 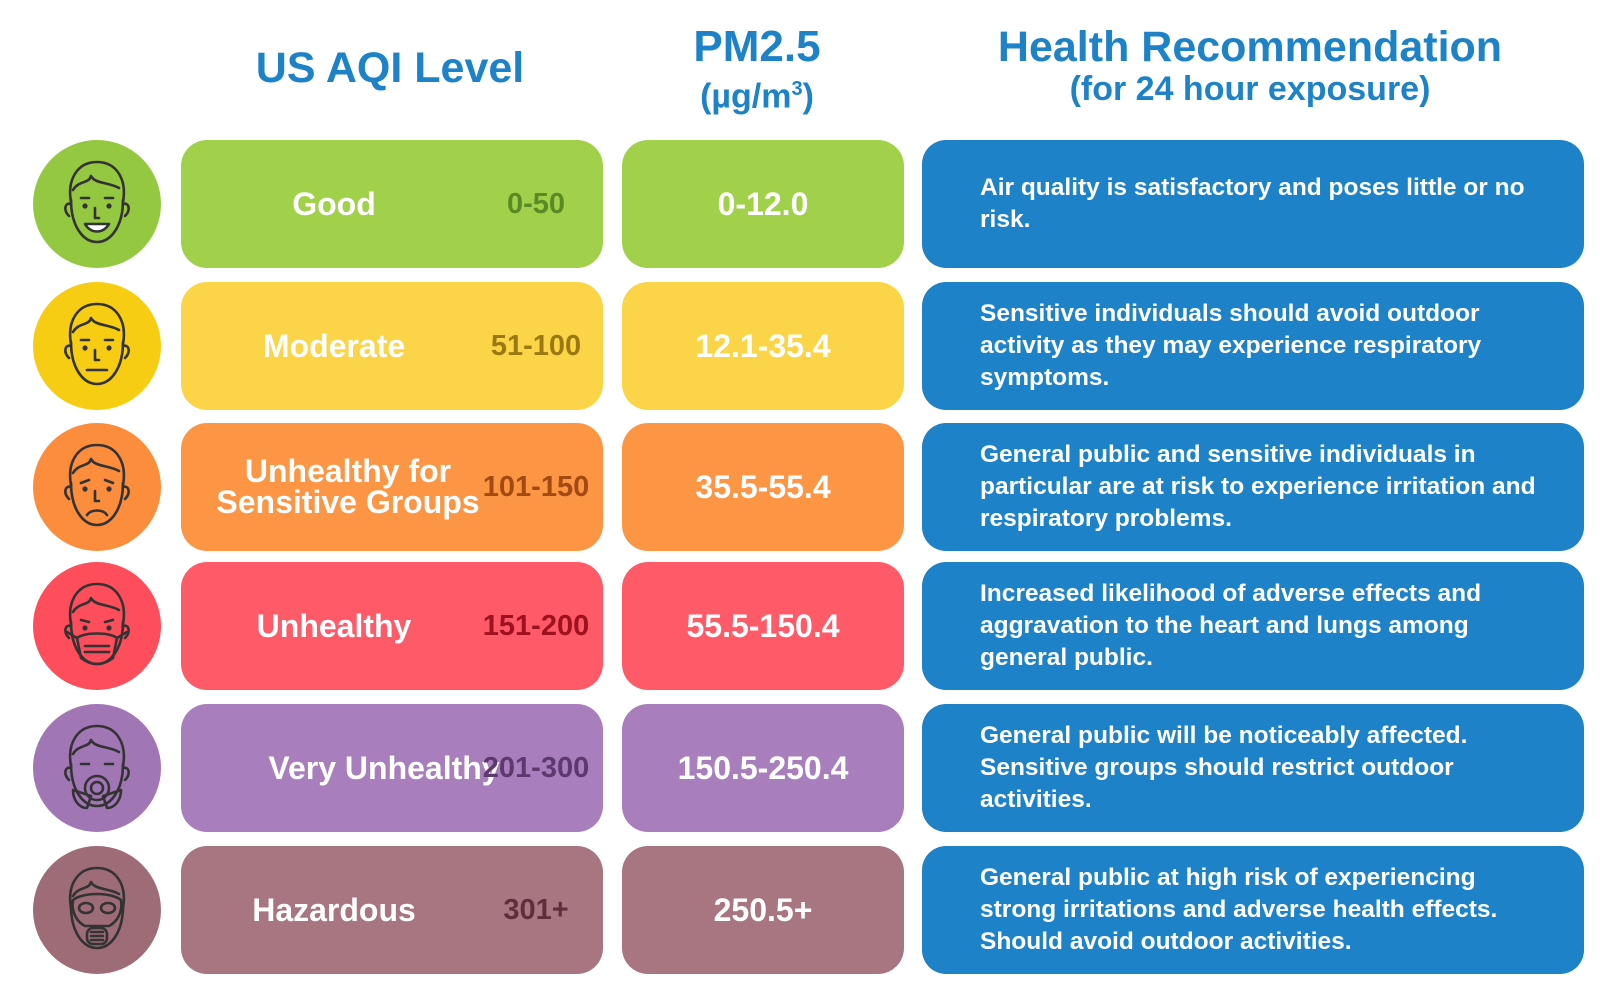 I want to click on aqi-level-card: Moderate 51-100, so click(x=392, y=346).